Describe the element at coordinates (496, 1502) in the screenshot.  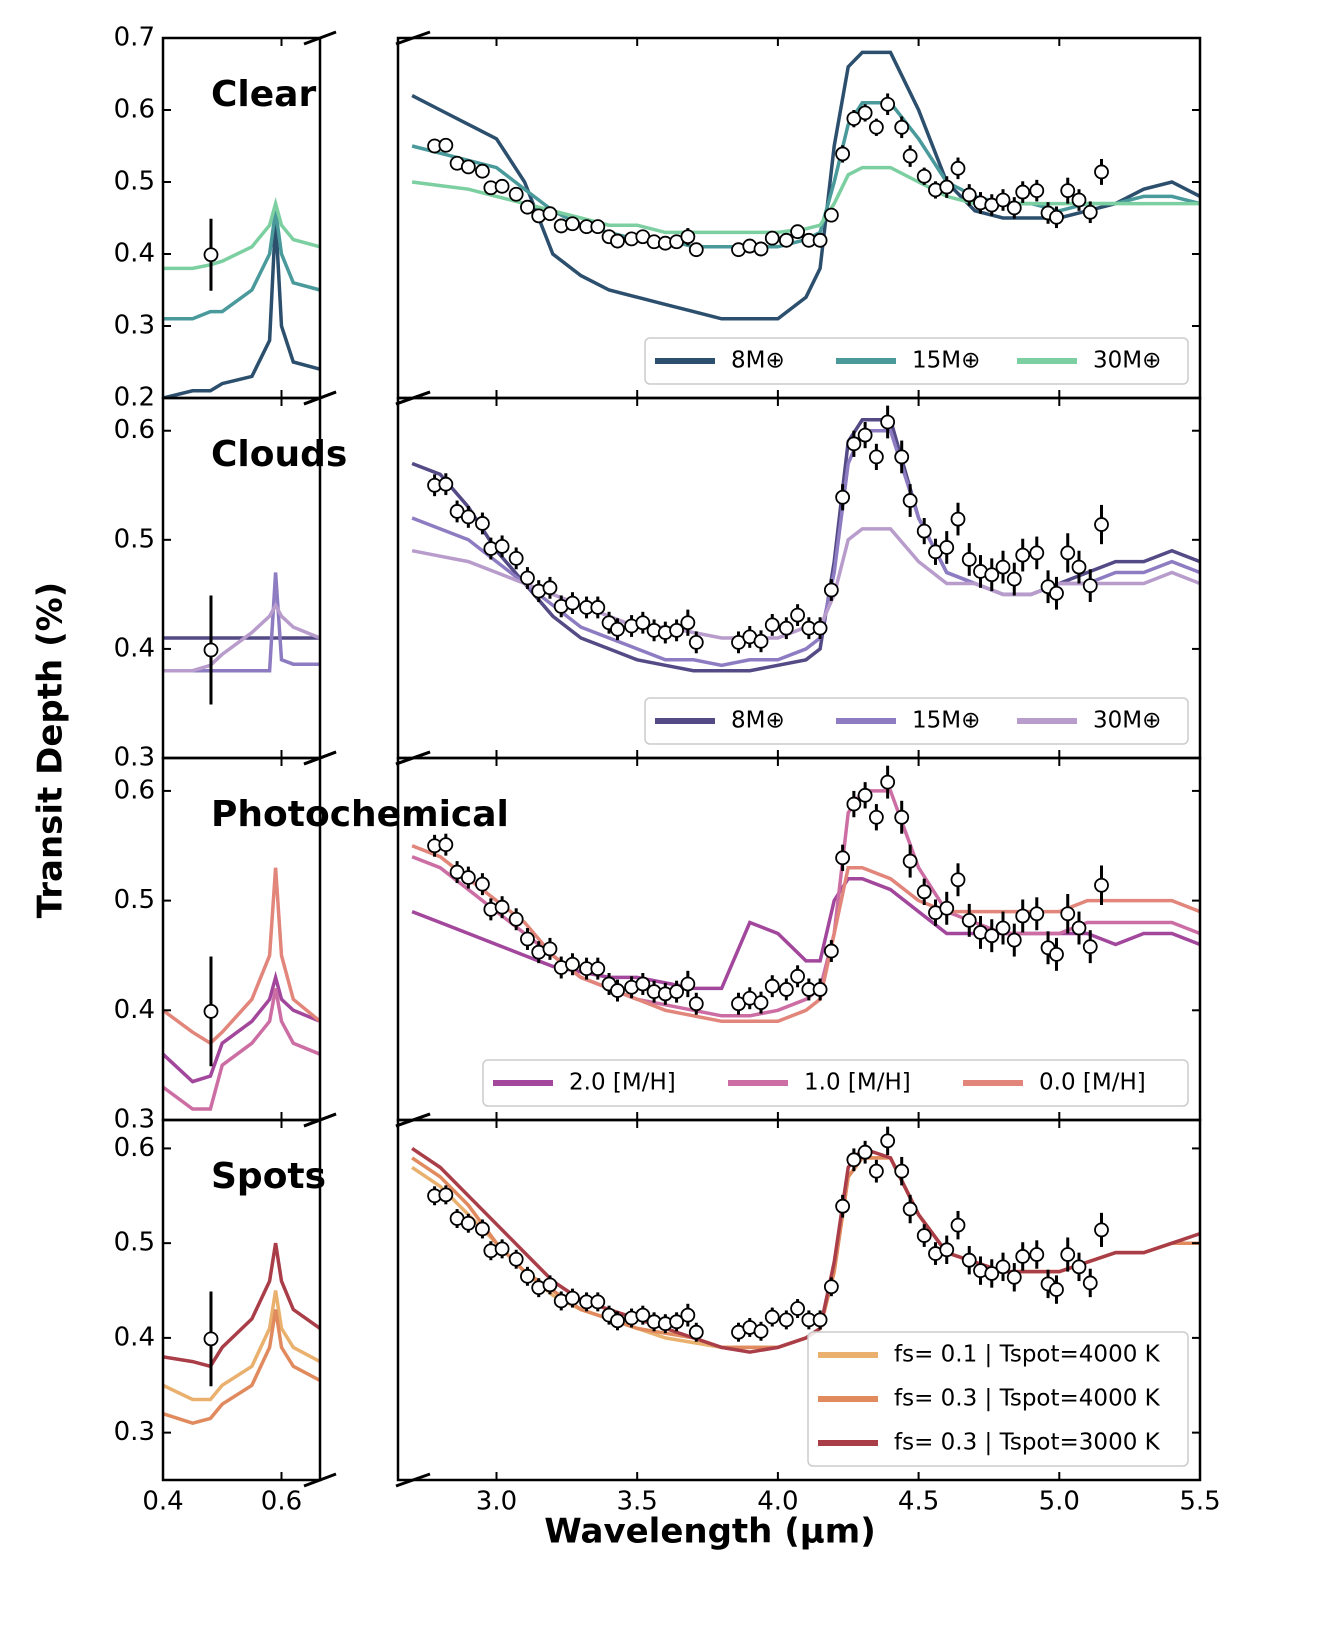
I see `x-tick-label: 3.0` at that location.